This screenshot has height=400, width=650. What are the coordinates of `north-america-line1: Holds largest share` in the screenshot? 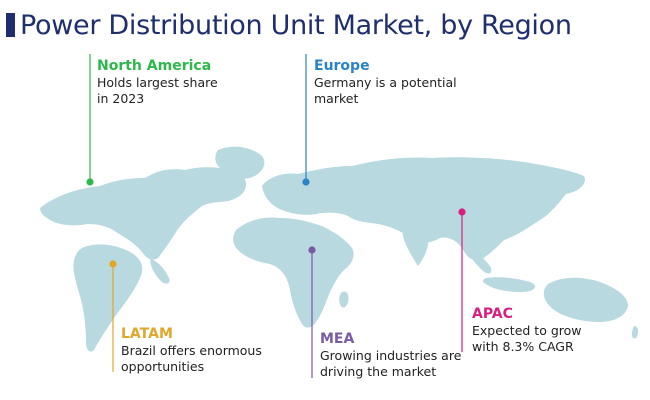 It's located at (157, 83).